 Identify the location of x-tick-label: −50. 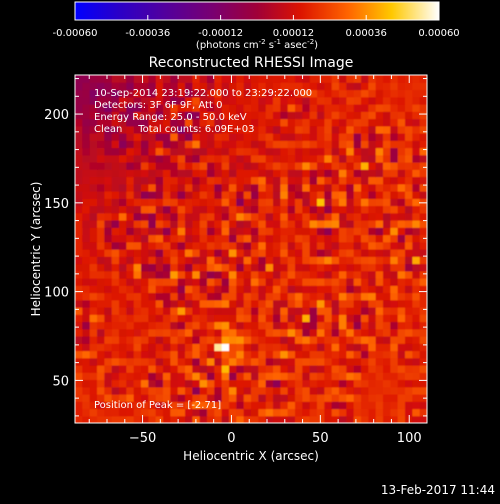
(142, 438).